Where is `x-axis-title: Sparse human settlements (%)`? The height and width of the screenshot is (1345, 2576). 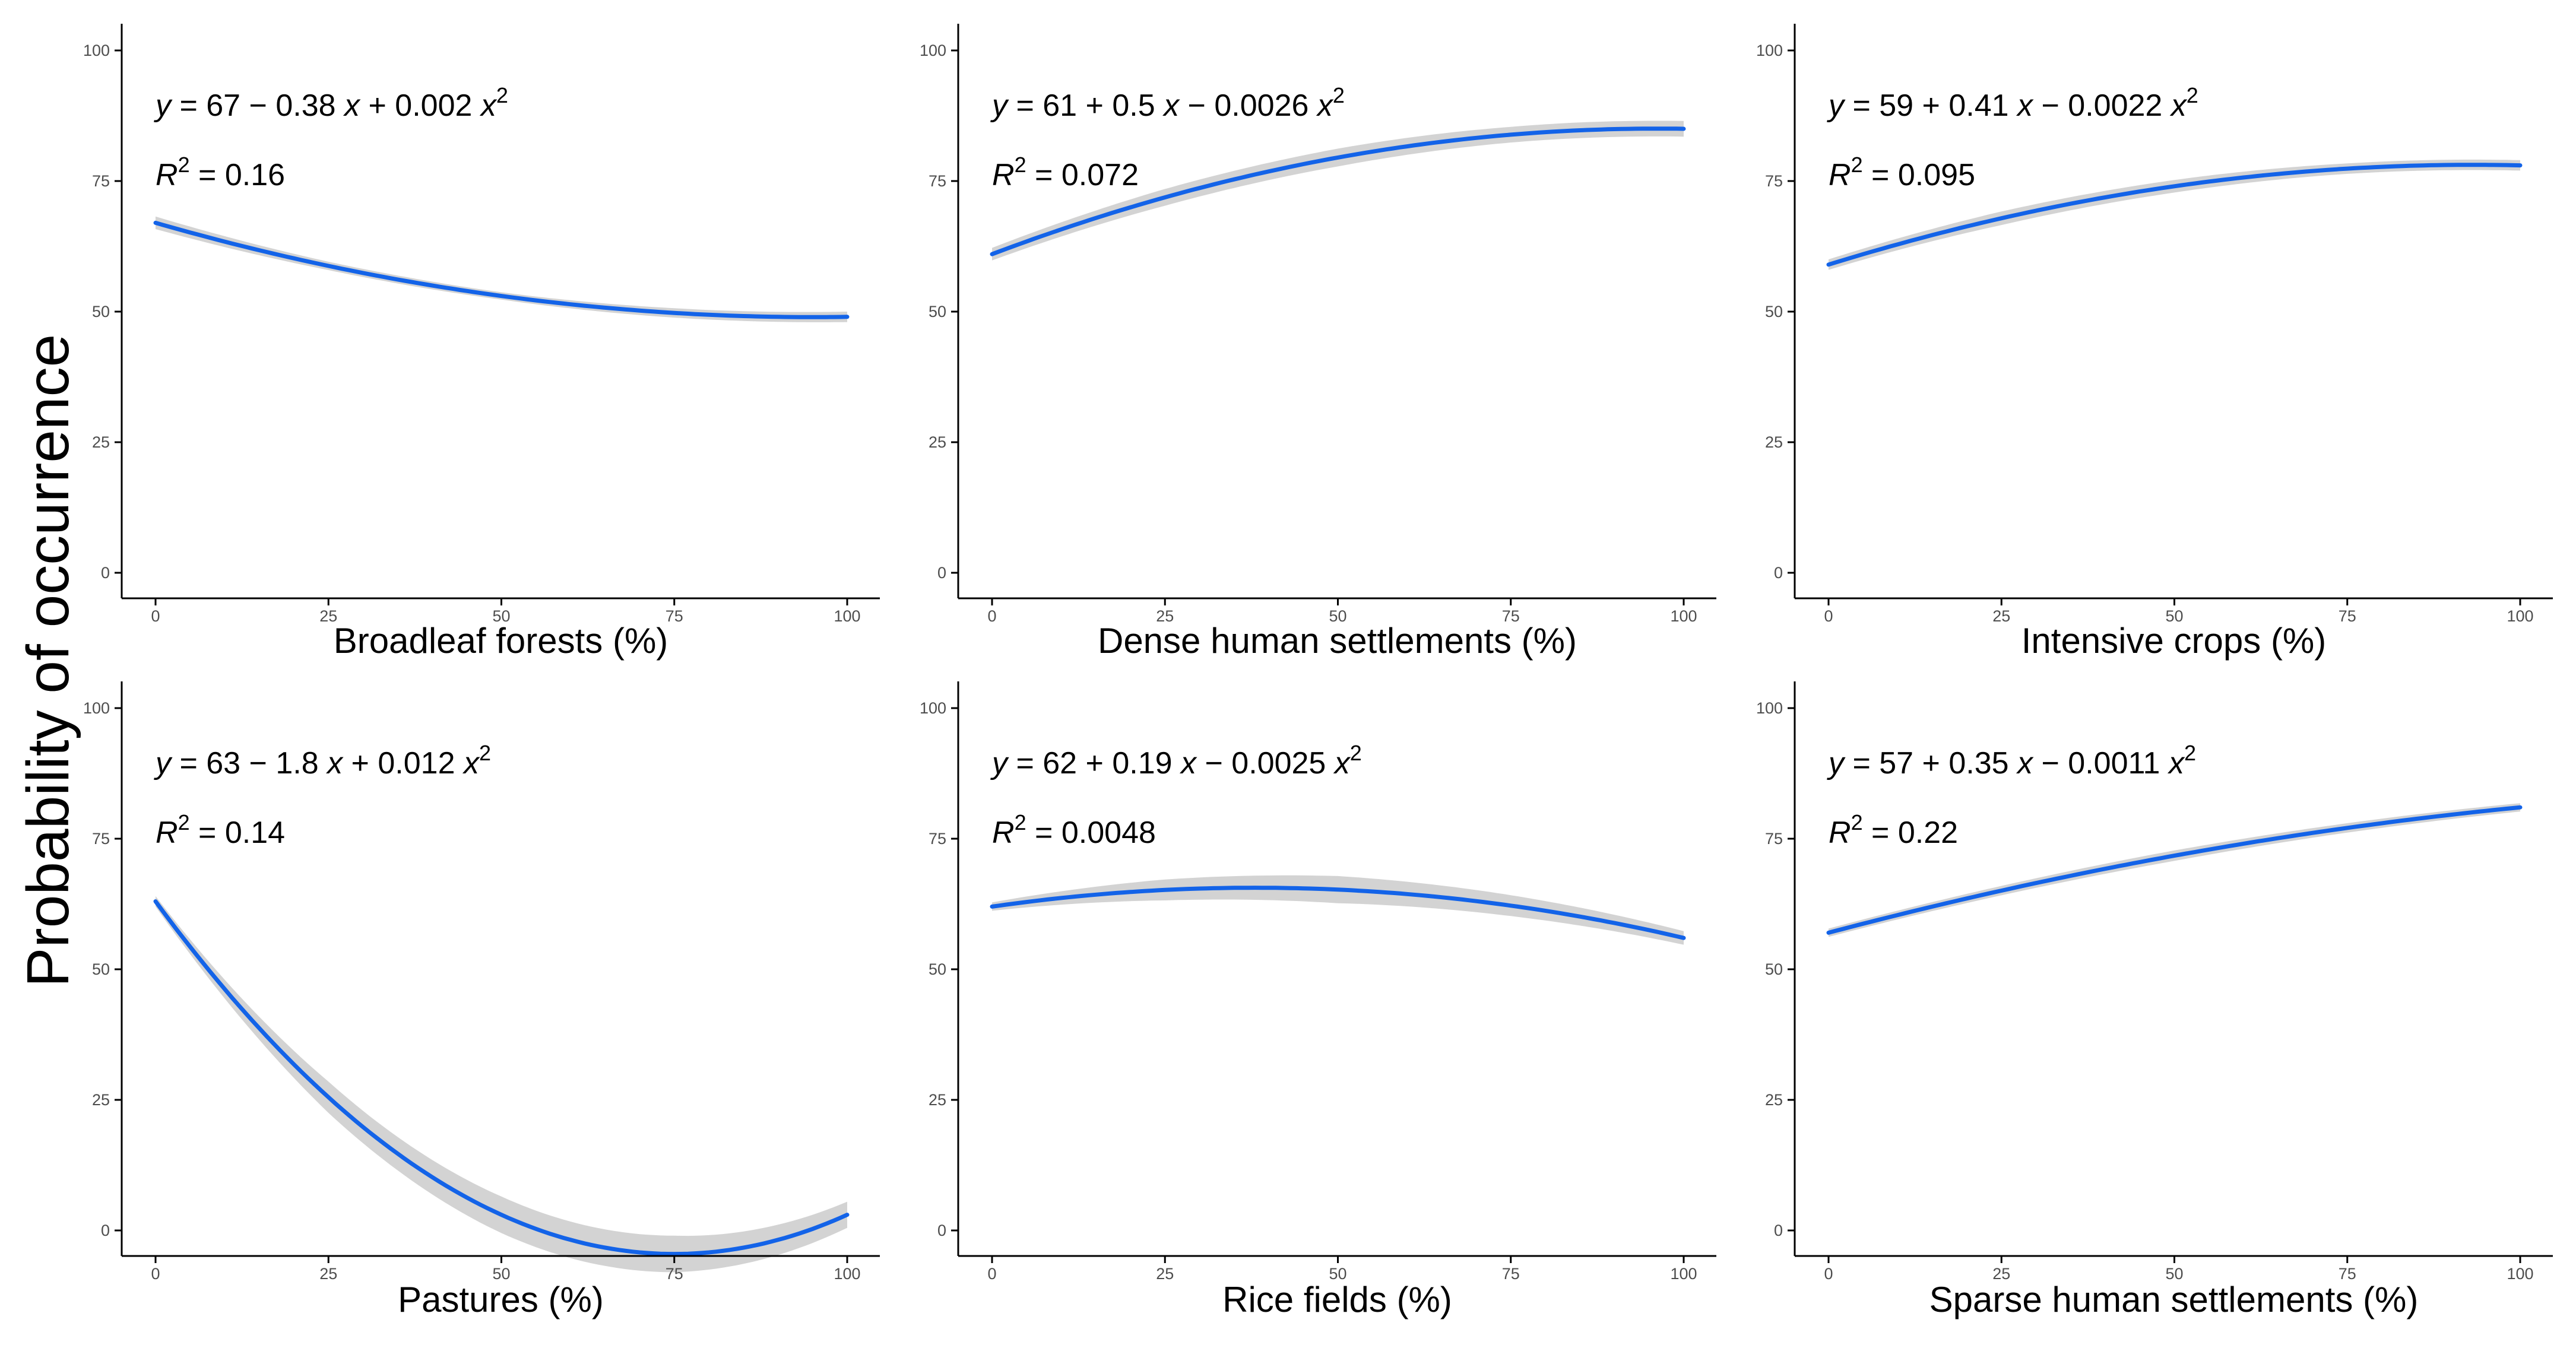 x-axis-title: Sparse human settlements (%) is located at coordinates (2174, 1299).